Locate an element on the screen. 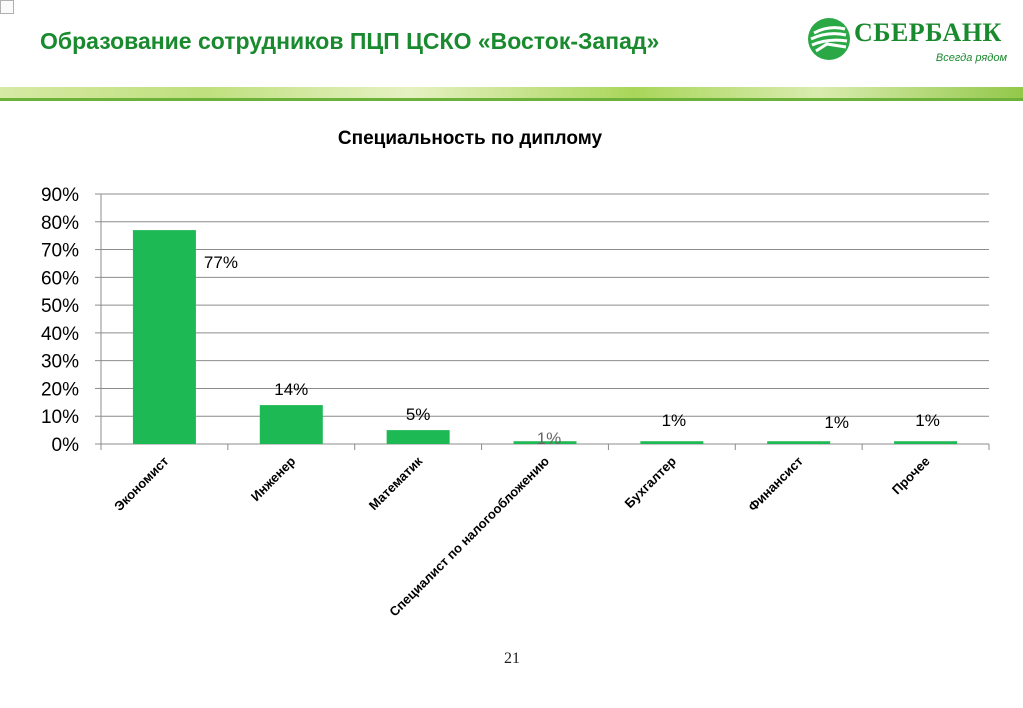 This screenshot has width=1023, height=708. y-tick-label: 20% is located at coordinates (60, 389).